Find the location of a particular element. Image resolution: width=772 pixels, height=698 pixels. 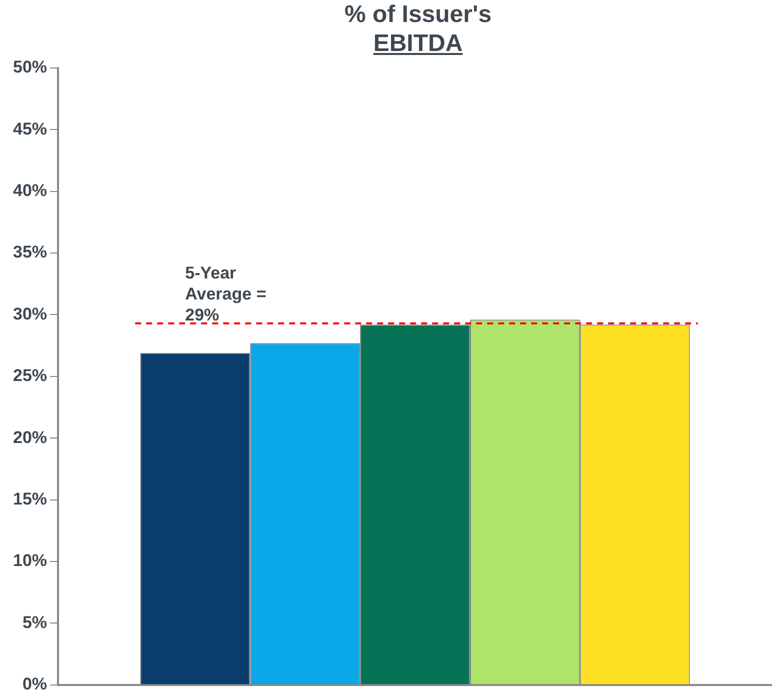

y-tick-label: 30% is located at coordinates (30, 314).